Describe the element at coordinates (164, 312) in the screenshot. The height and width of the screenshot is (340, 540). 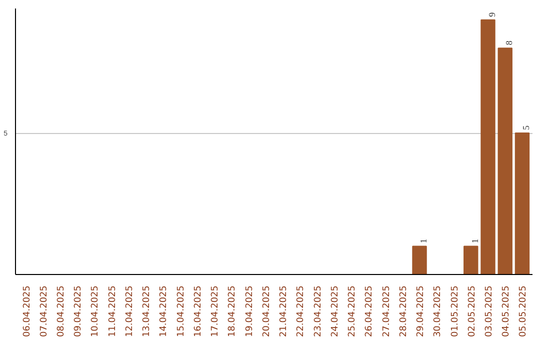
I see `x-tick-label: 14.04.2025` at that location.